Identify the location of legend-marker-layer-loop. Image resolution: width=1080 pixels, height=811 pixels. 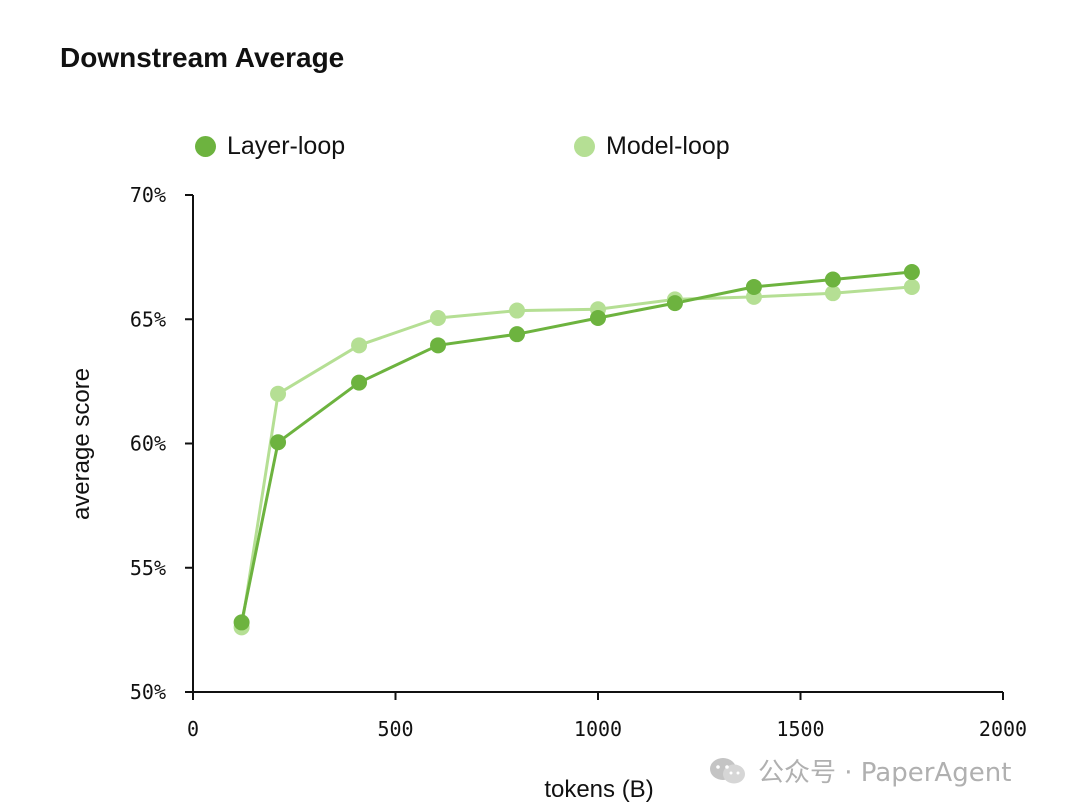
(205, 146).